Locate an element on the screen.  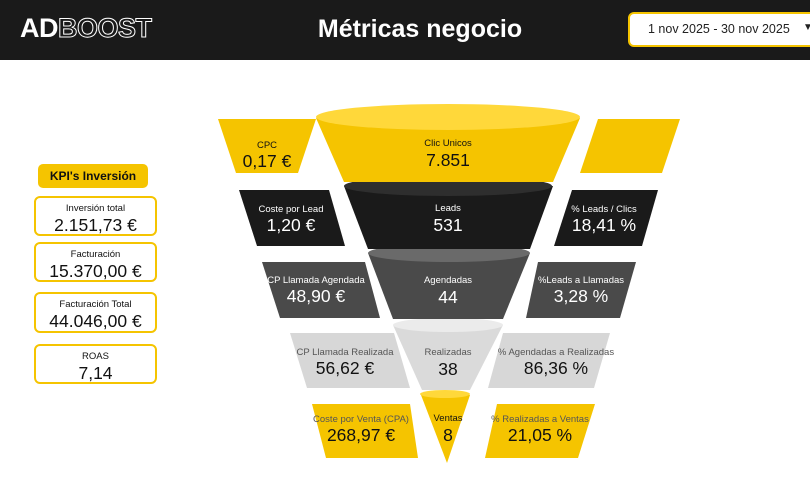
kpi-label: Facturación is located at coordinates (95, 254).